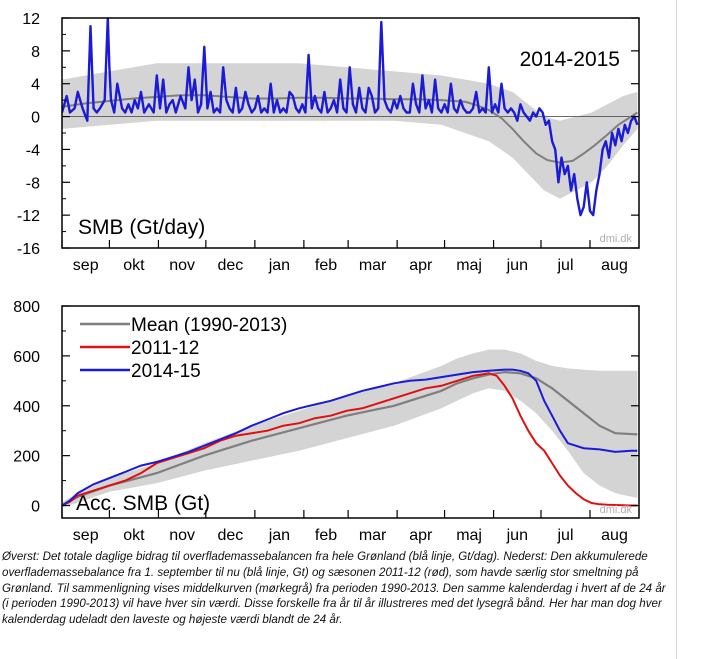 The width and height of the screenshot is (706, 659). Describe the element at coordinates (165, 348) in the screenshot. I see `legend-label-2011-12: 2011-12` at that location.